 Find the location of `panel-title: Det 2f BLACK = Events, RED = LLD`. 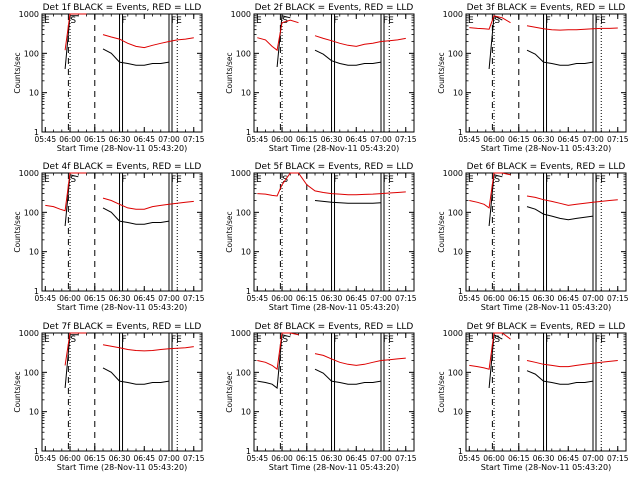

panel-title: Det 2f BLACK = Events, RED = LLD is located at coordinates (334, 8).